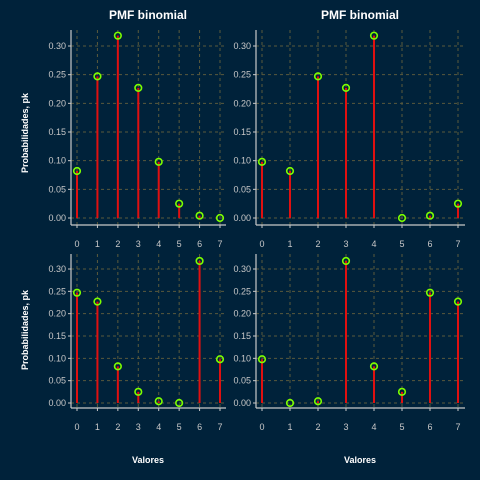 This screenshot has height=480, width=480. Describe the element at coordinates (148, 460) in the screenshot. I see `panel-3-xlabel: Valores` at that location.